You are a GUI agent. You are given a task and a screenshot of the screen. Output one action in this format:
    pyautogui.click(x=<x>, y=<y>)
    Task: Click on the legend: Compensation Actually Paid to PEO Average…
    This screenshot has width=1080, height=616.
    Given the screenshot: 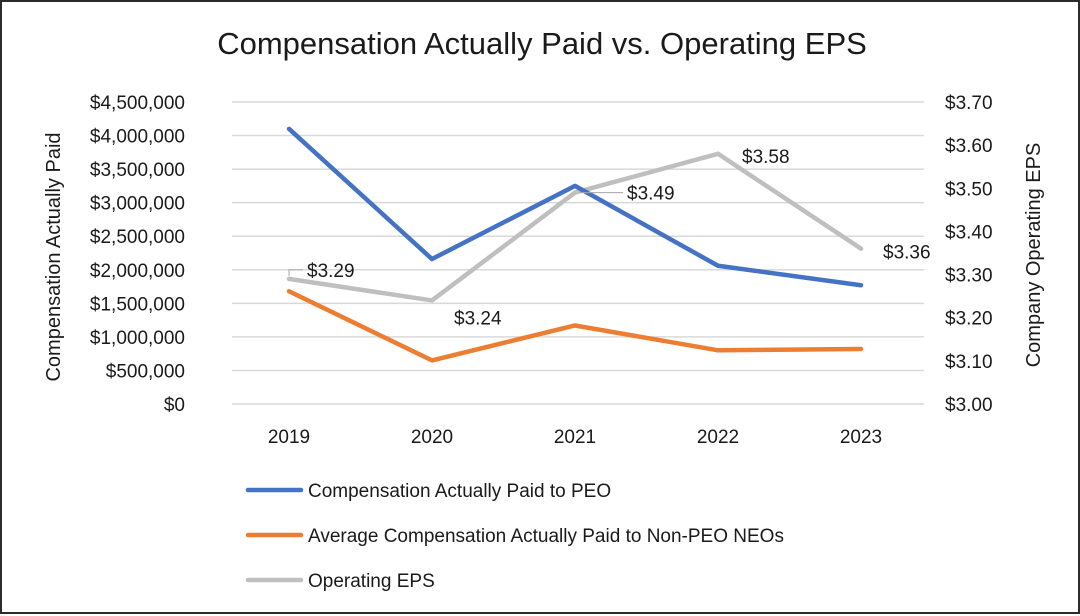 What is the action you would take?
    pyautogui.click(x=514, y=536)
    